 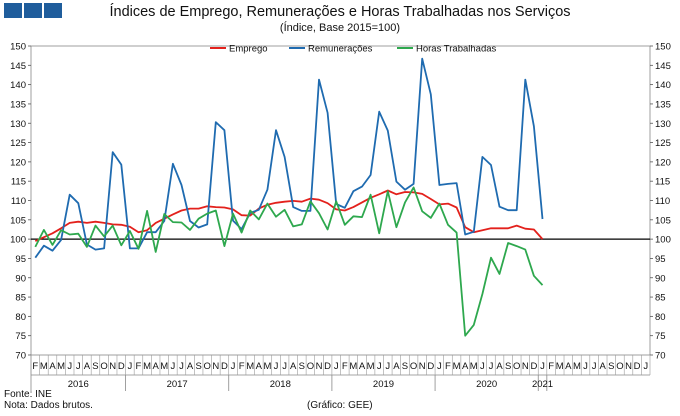 What do you see at coordinates (48, 405) in the screenshot?
I see `data-note: Nota: Dados brutos.` at bounding box center [48, 405].